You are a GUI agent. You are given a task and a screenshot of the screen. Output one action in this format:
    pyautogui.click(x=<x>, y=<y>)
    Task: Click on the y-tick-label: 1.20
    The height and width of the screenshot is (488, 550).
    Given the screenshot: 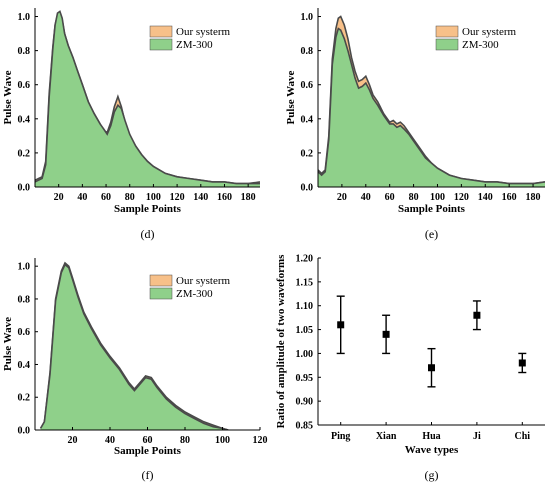 What is the action you would take?
    pyautogui.click(x=305, y=259)
    